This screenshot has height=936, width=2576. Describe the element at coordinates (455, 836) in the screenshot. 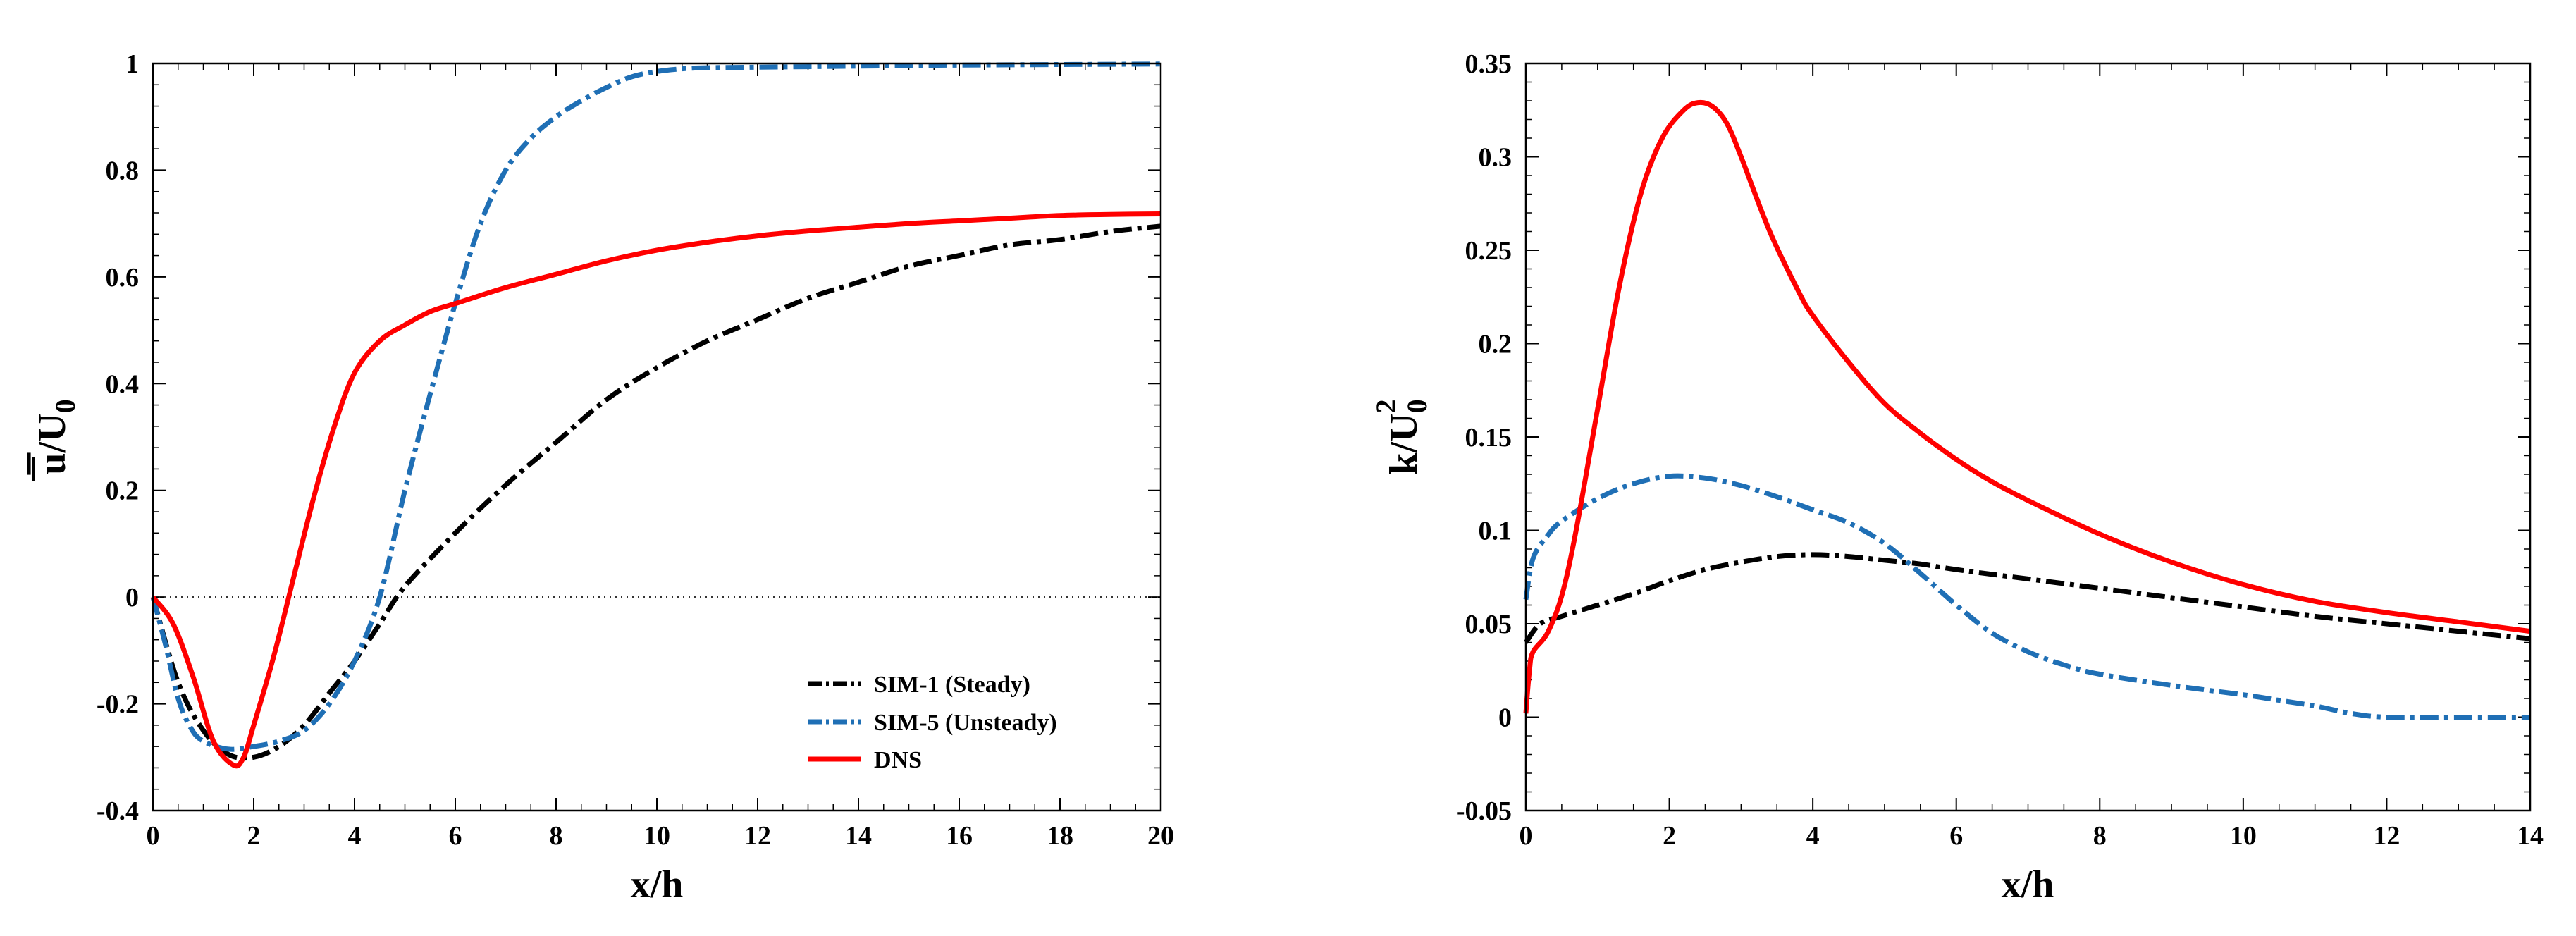

I see `velocity-x-tick-label: 6` at that location.